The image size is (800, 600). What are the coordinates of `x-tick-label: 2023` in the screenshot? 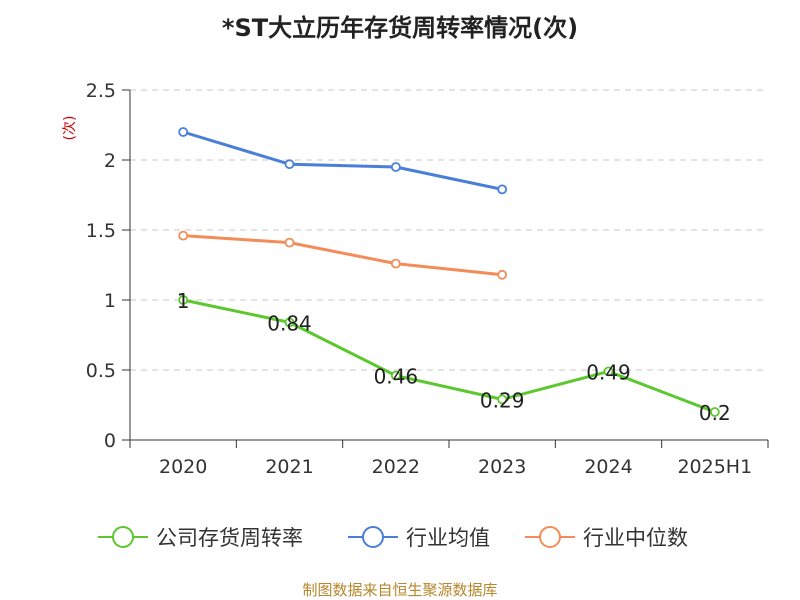 It's located at (502, 467).